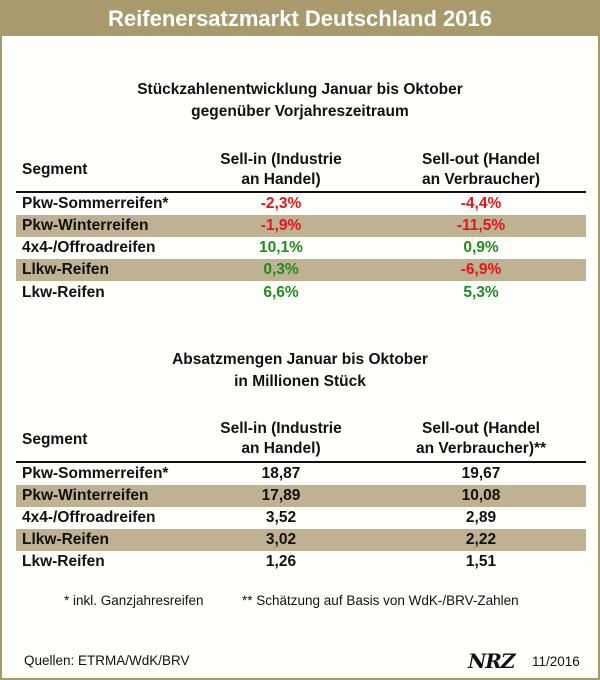  Describe the element at coordinates (301, 518) in the screenshot. I see `table-row: 4x4-/Offroadreifen 3,52 2,89` at that location.